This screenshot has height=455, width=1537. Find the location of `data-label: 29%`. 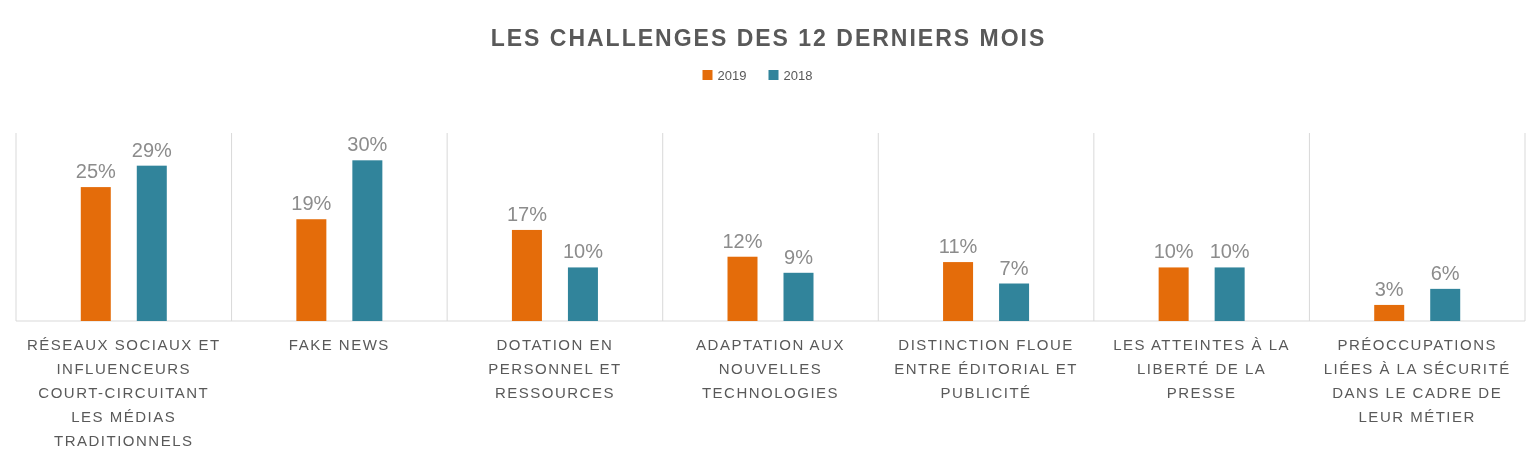

data-label: 29% is located at coordinates (152, 149).